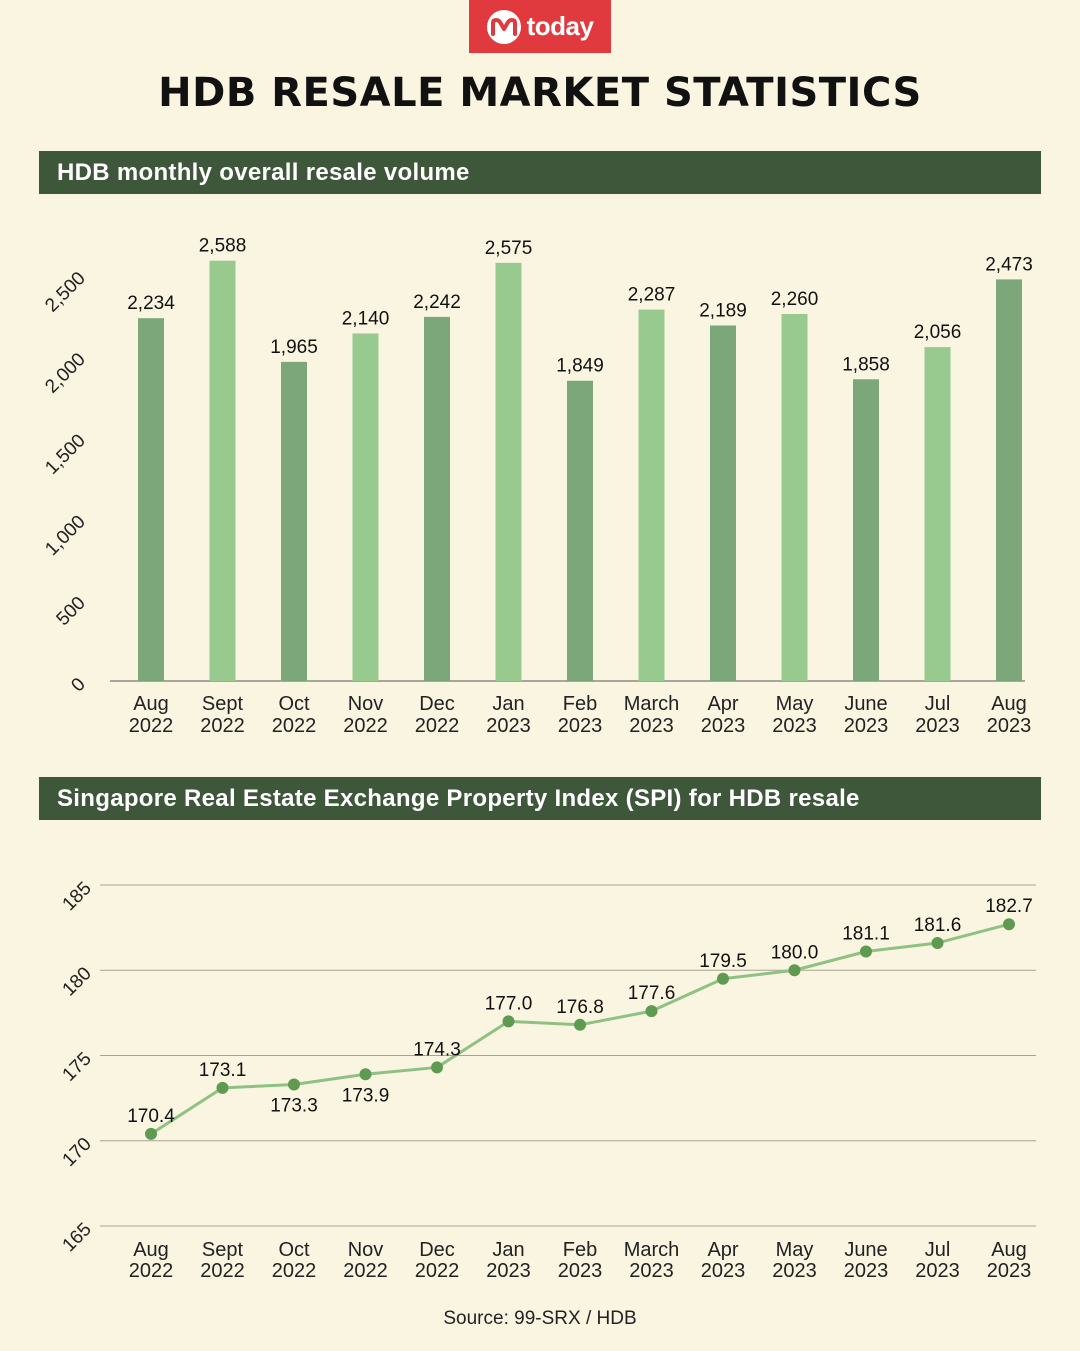 Image resolution: width=1080 pixels, height=1351 pixels. What do you see at coordinates (437, 302) in the screenshot?
I see `bar-value-label: 2,242` at bounding box center [437, 302].